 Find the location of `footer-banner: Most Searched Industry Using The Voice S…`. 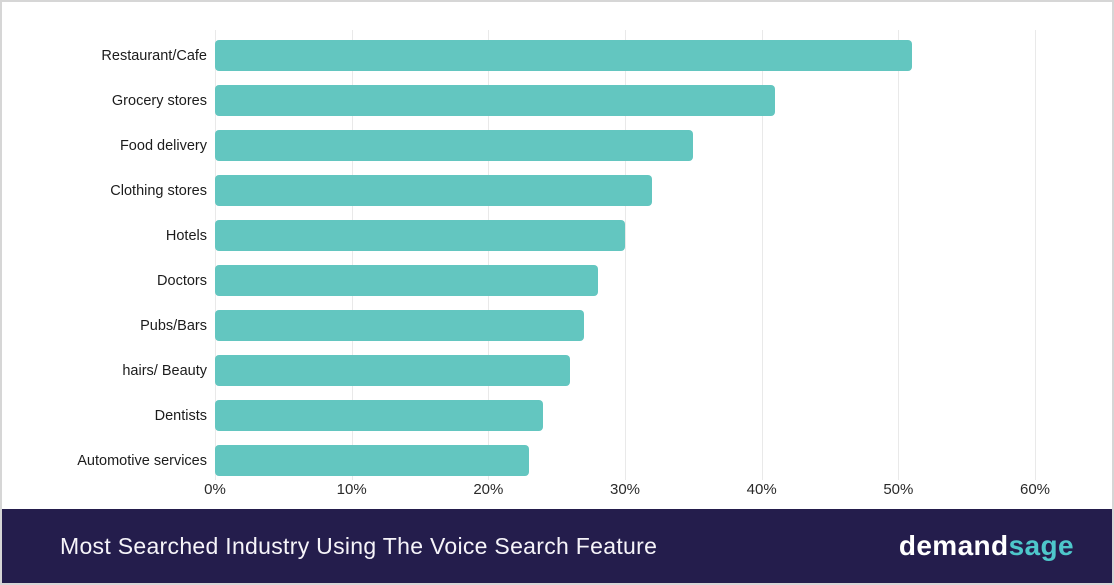

footer-banner: Most Searched Industry Using The Voice S… is located at coordinates (557, 546).